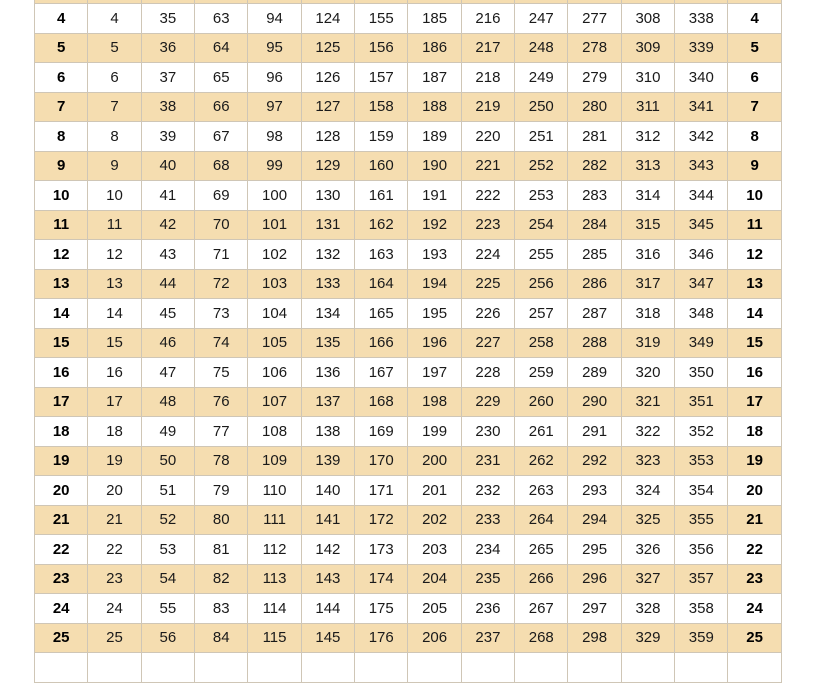  Describe the element at coordinates (754, 47) in the screenshot. I see `day-cell-right: 5` at that location.